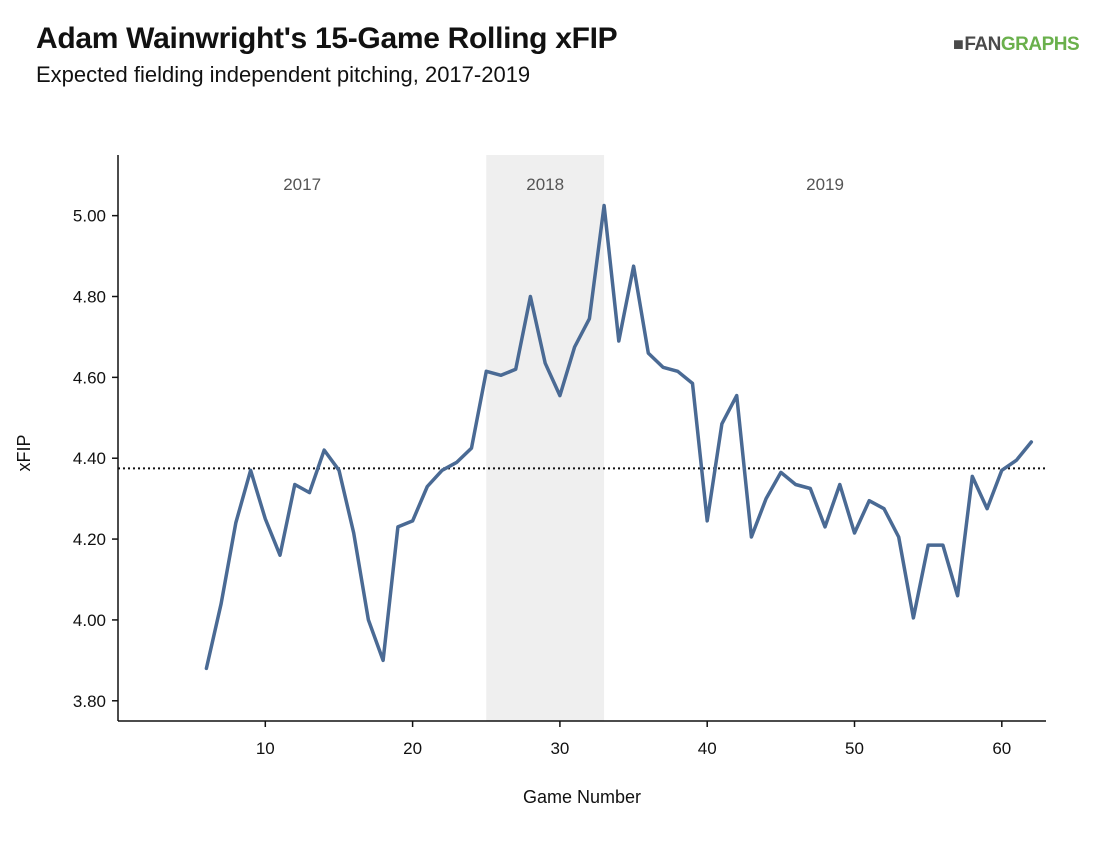  What do you see at coordinates (854, 748) in the screenshot?
I see `x-tick-label: 50` at bounding box center [854, 748].